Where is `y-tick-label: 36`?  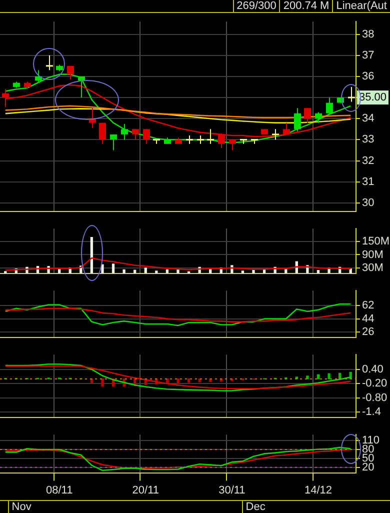 y-tick-label: 36 is located at coordinates (368, 76).